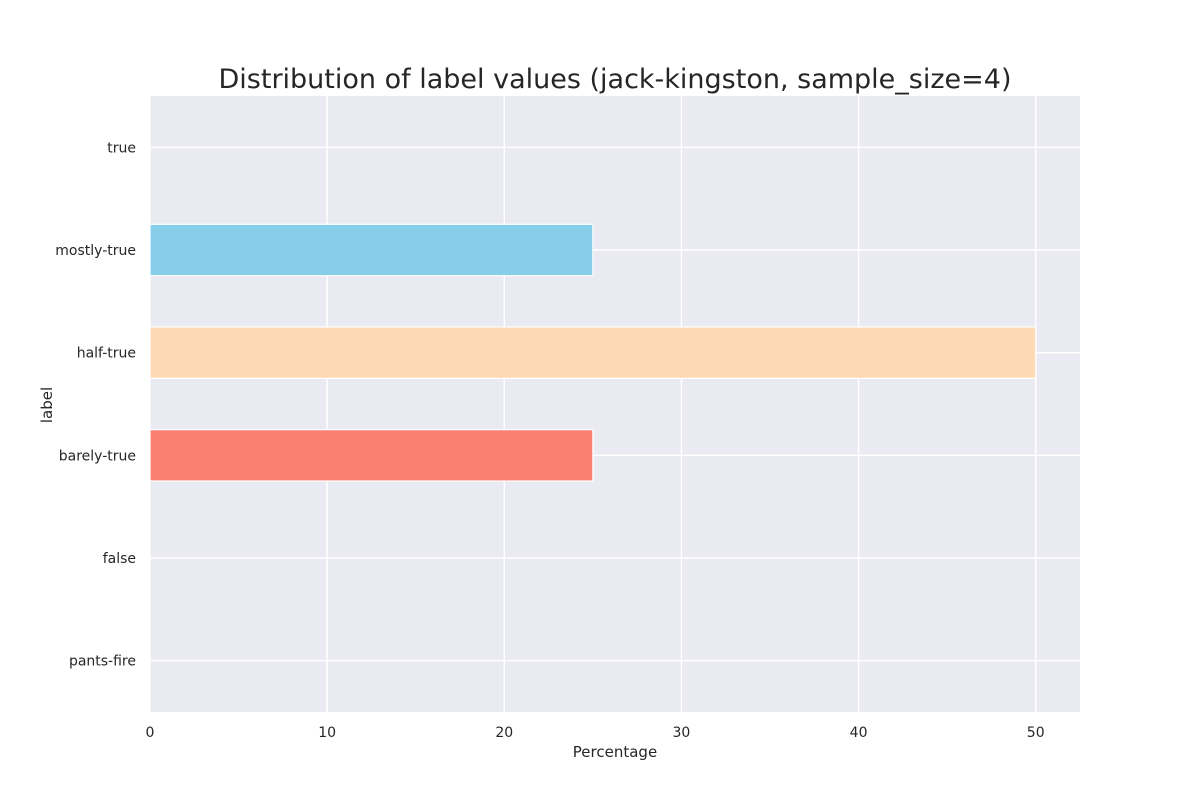 The image size is (1200, 800). What do you see at coordinates (371, 455) in the screenshot?
I see `bar-barely-true` at bounding box center [371, 455].